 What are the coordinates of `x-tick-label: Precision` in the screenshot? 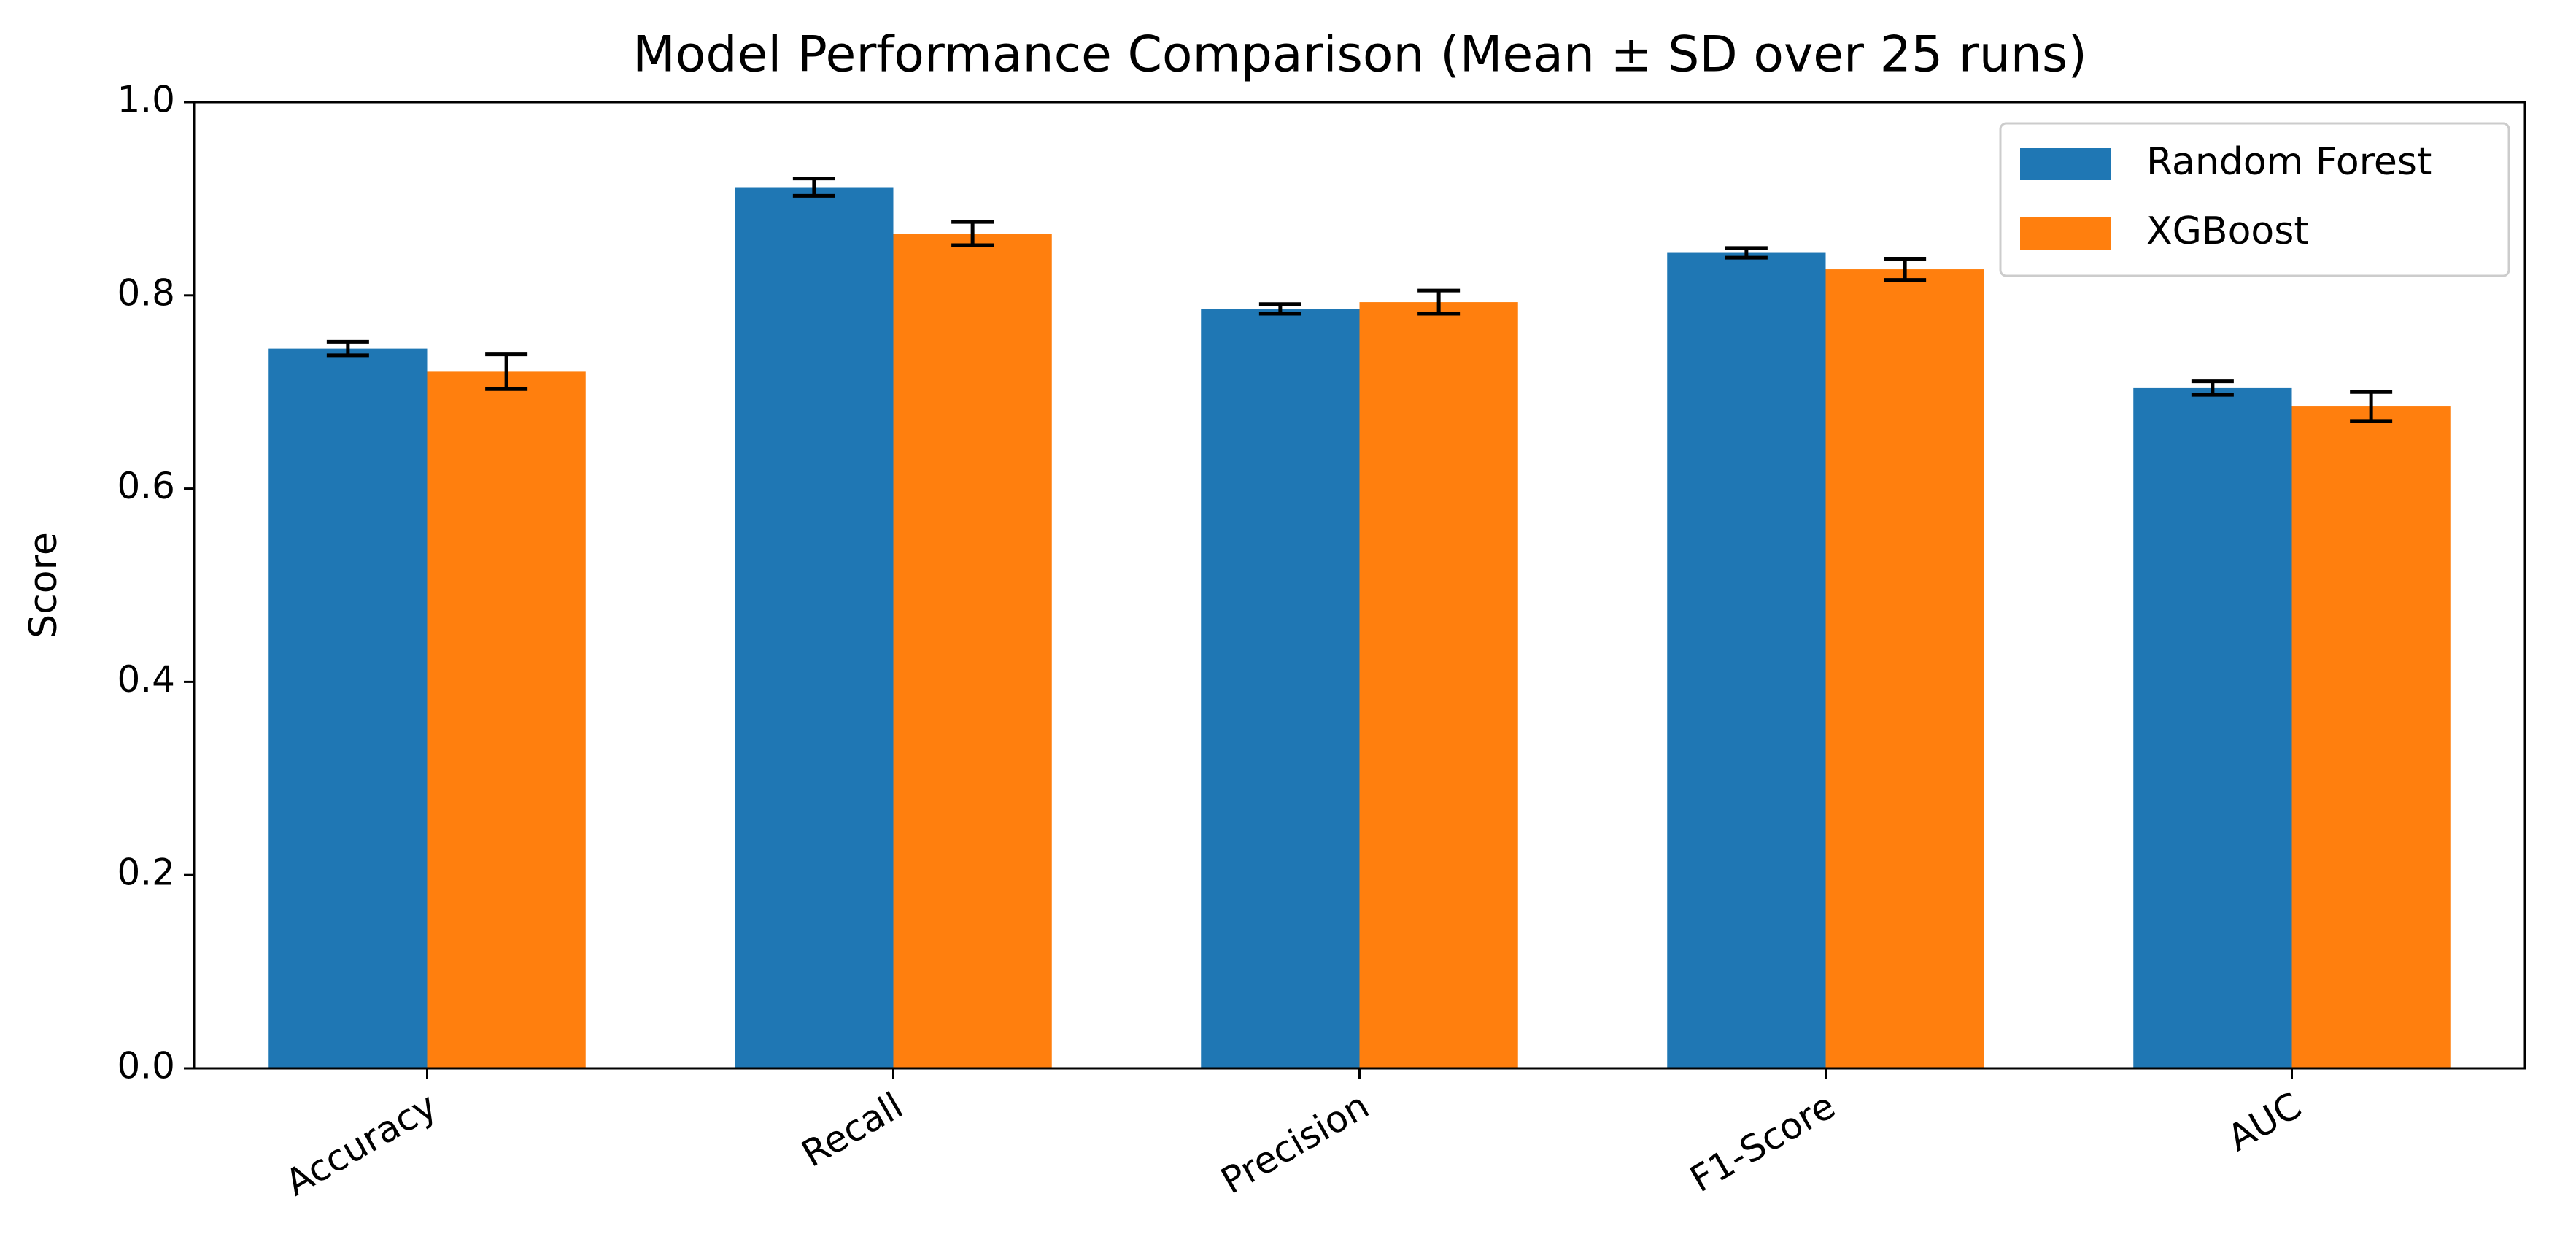 It's located at (1295, 1143).